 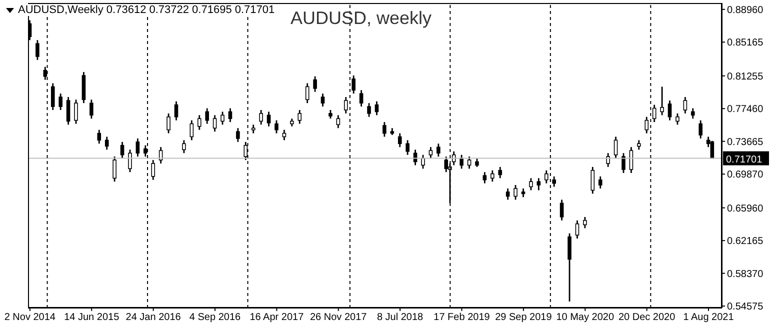 What do you see at coordinates (745, 142) in the screenshot?
I see `y-tick-label: 0.73665` at bounding box center [745, 142].